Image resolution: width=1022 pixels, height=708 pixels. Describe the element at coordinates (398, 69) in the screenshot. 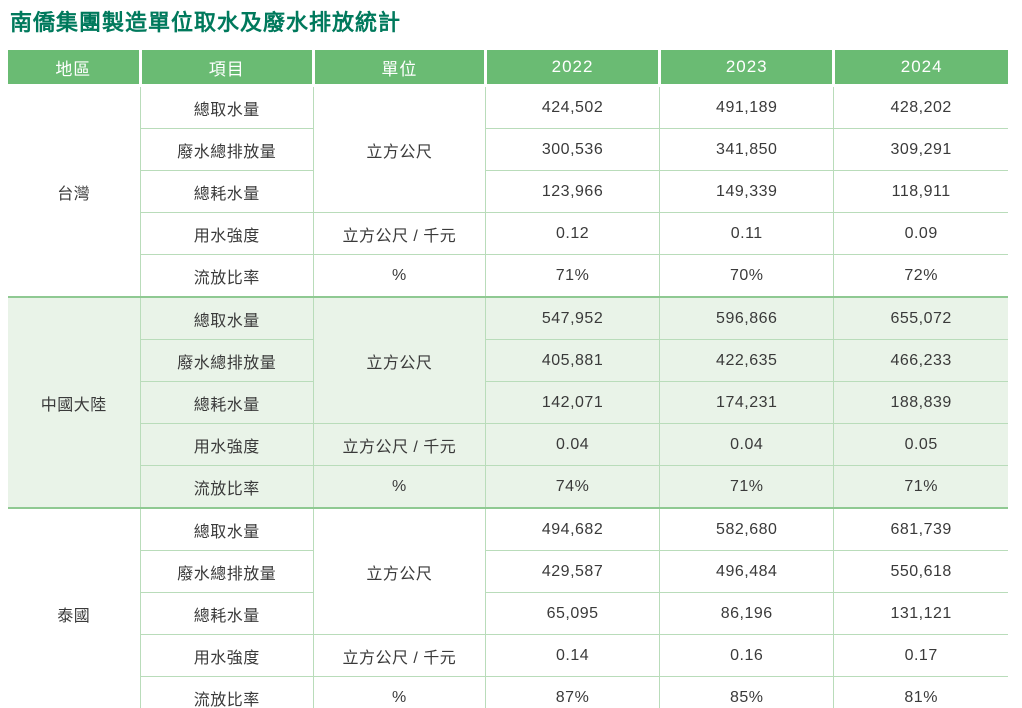

I see `col-header-unit: 單位` at that location.